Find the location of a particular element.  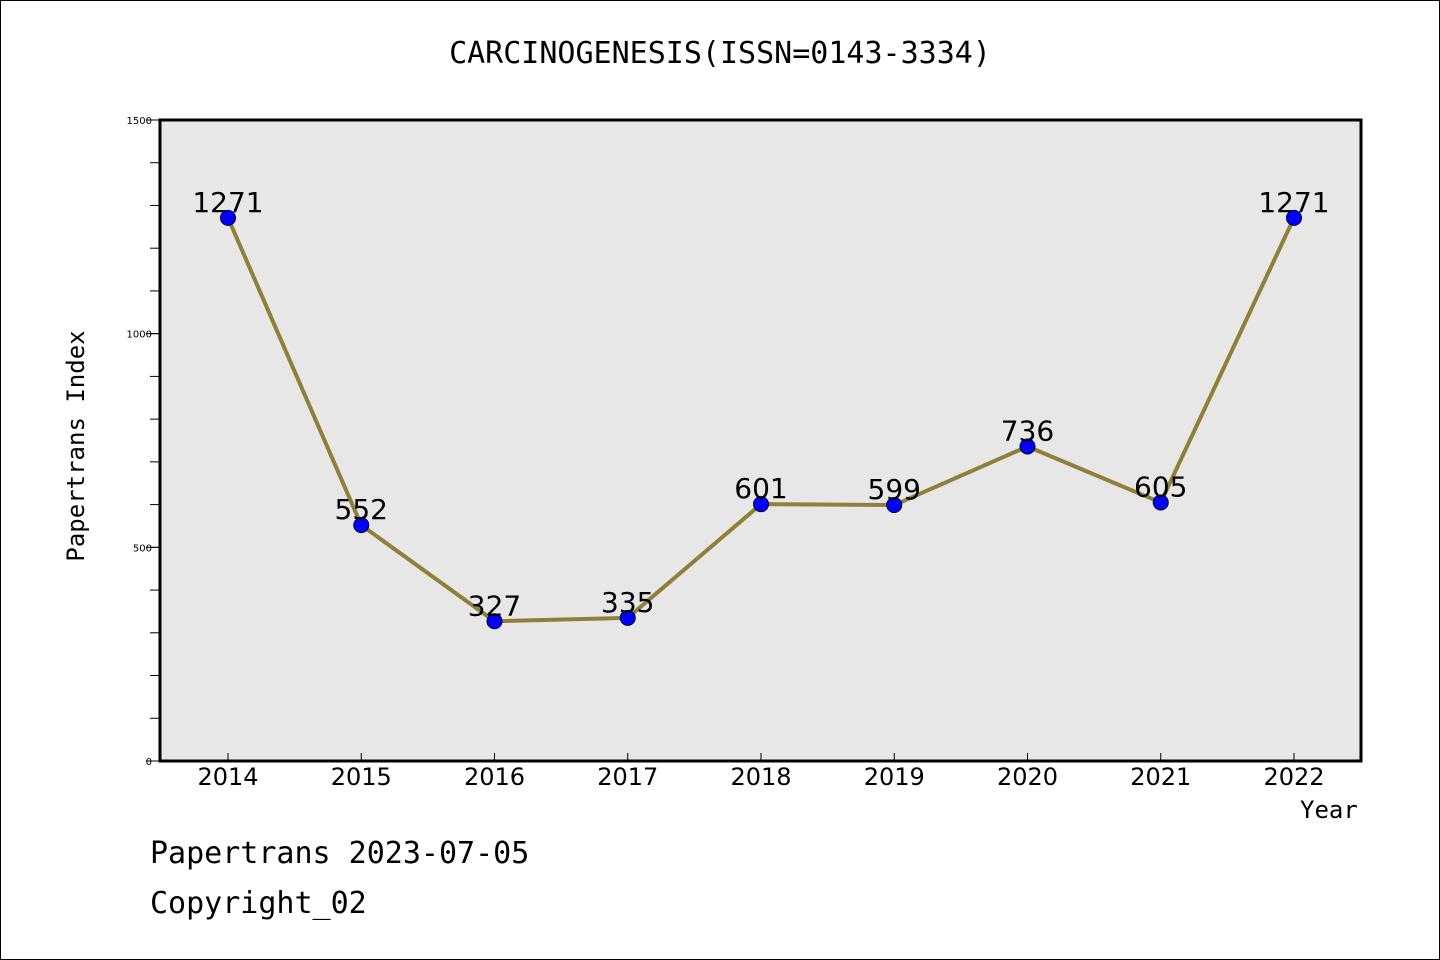

x-tick-label: 2017 is located at coordinates (627, 777).